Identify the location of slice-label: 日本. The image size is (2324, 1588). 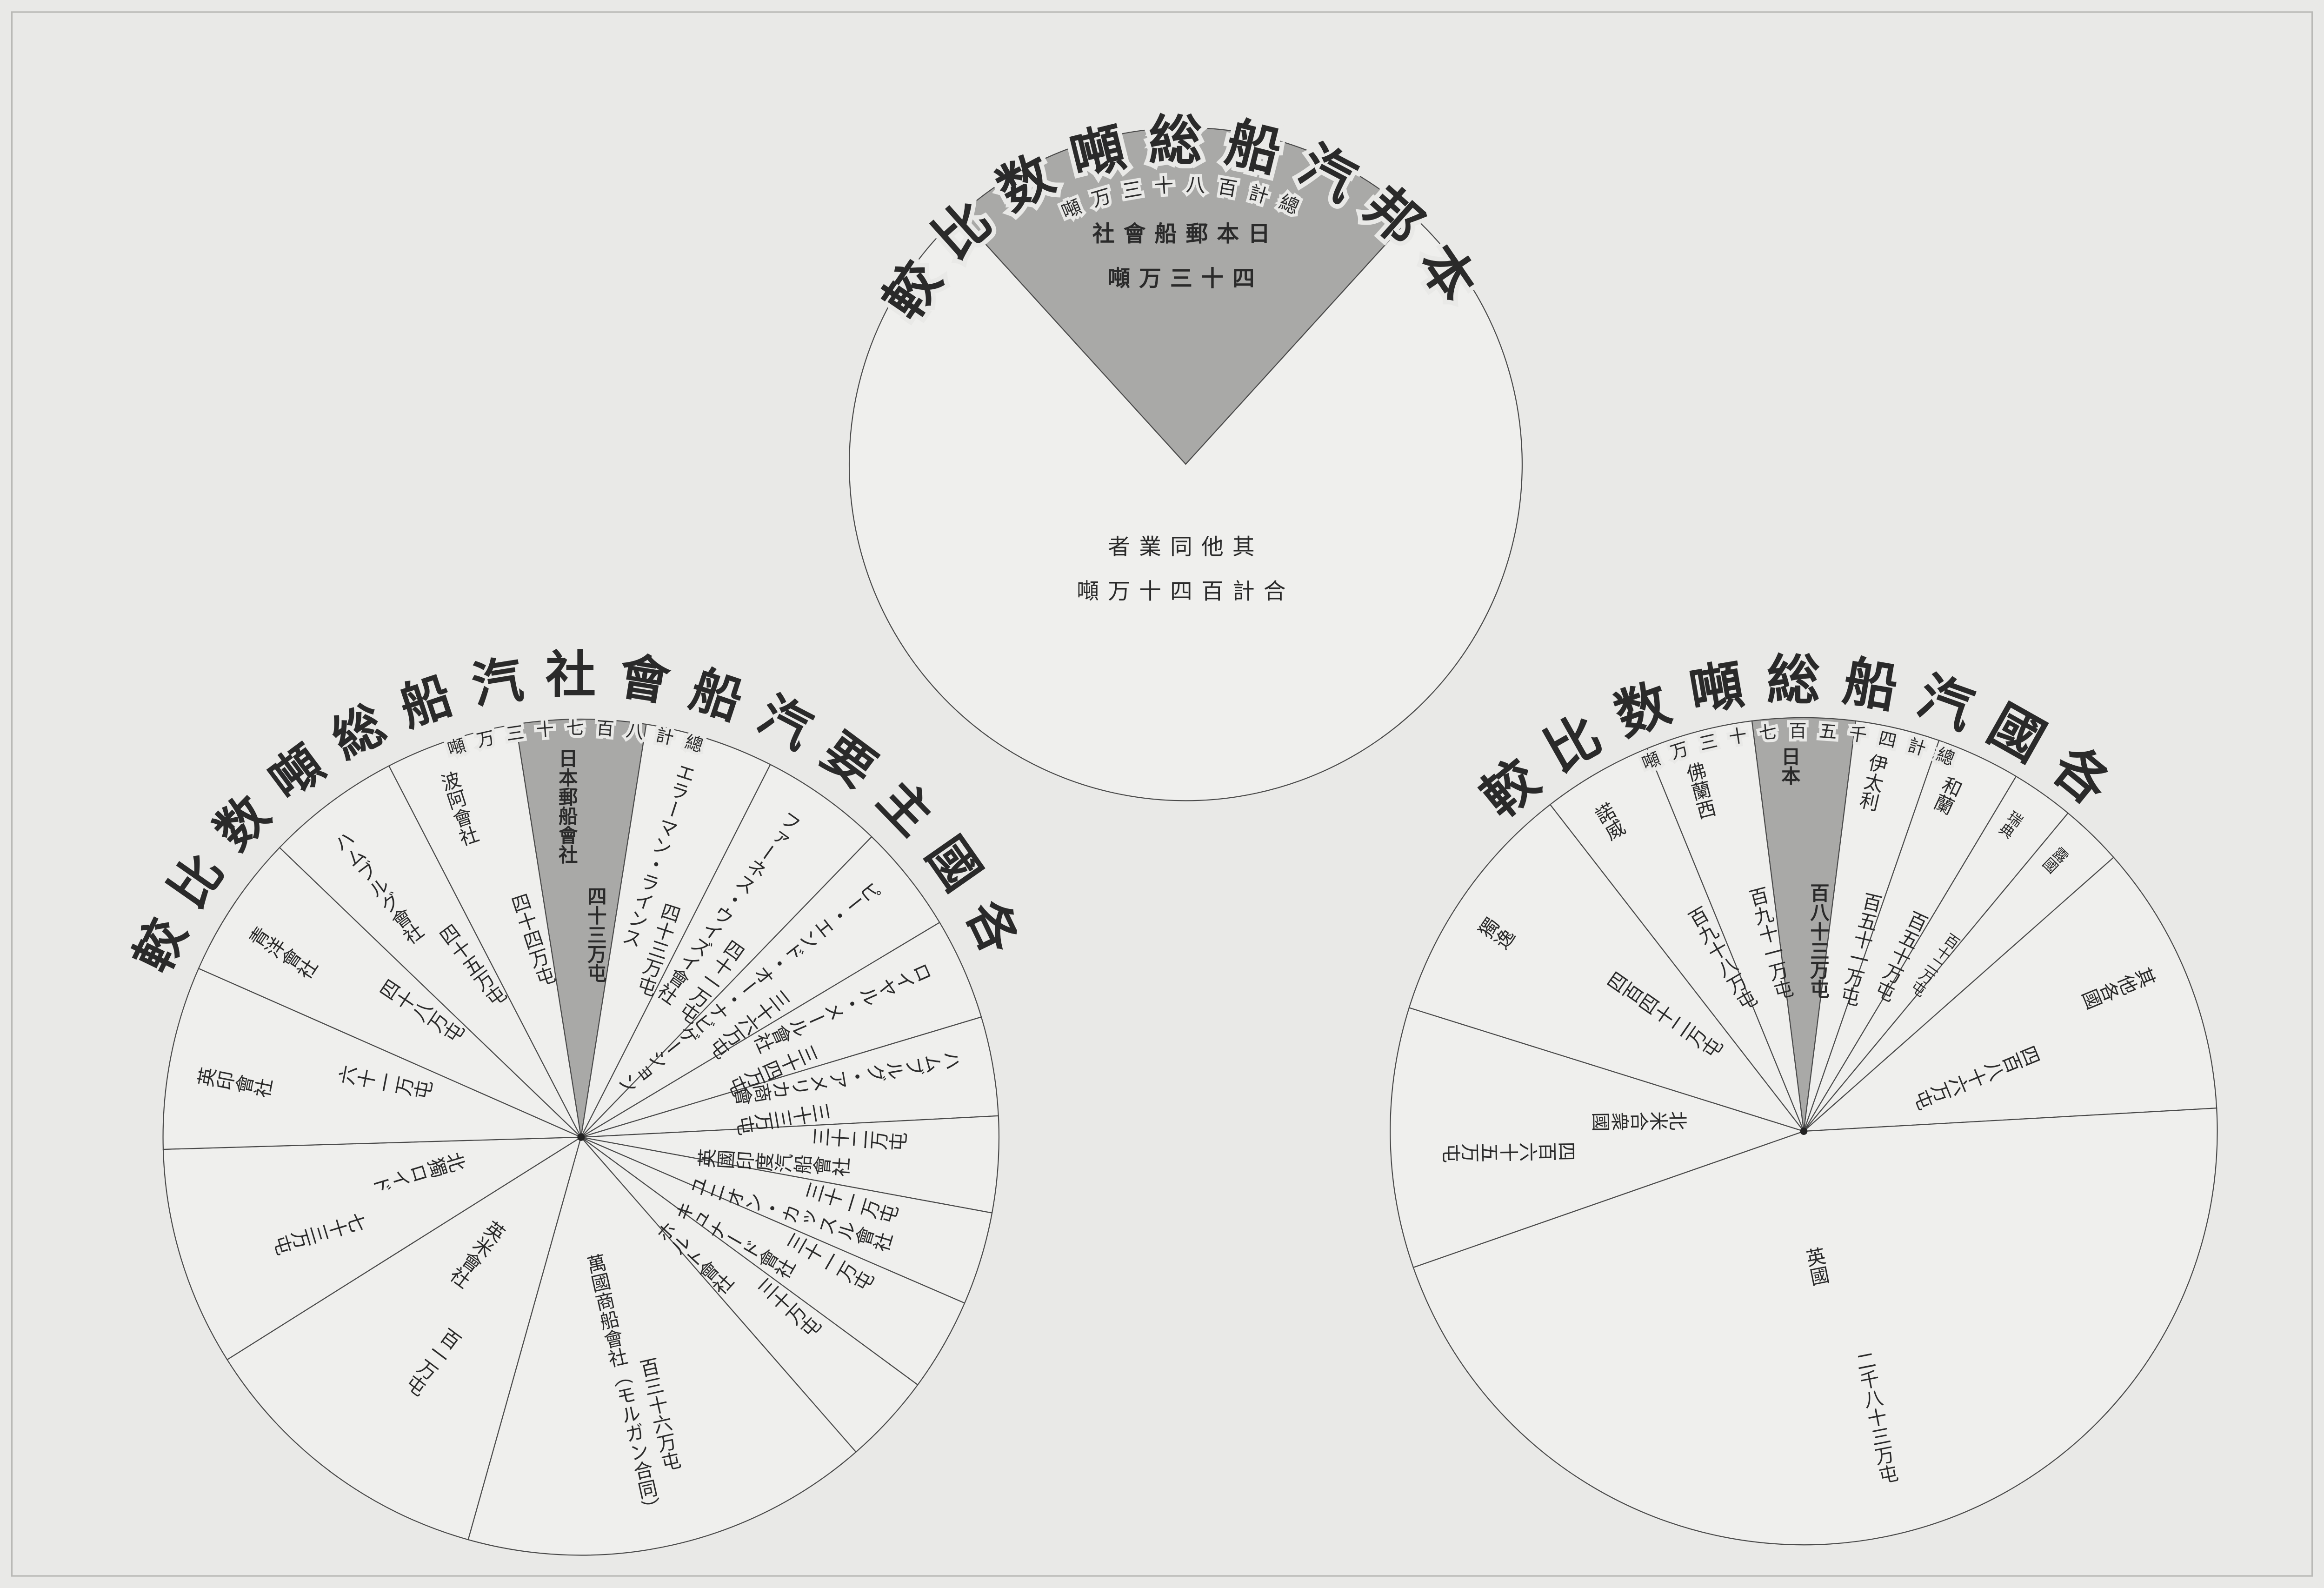
(1789, 766).